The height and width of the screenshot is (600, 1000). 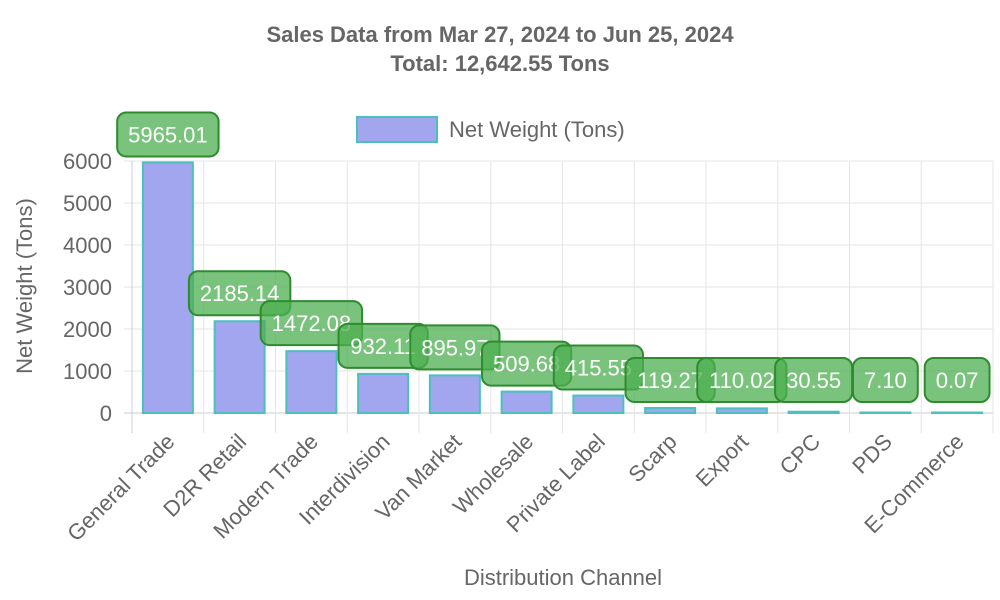 I want to click on y-tick-label: 1000, so click(x=87, y=371).